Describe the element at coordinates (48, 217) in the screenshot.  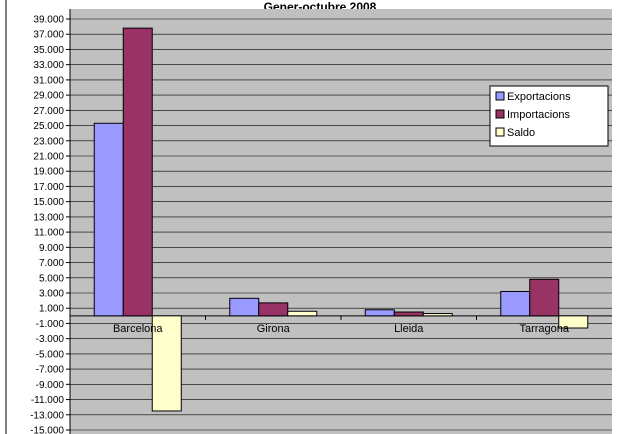
I see `y-tick-label: 13.000` at that location.